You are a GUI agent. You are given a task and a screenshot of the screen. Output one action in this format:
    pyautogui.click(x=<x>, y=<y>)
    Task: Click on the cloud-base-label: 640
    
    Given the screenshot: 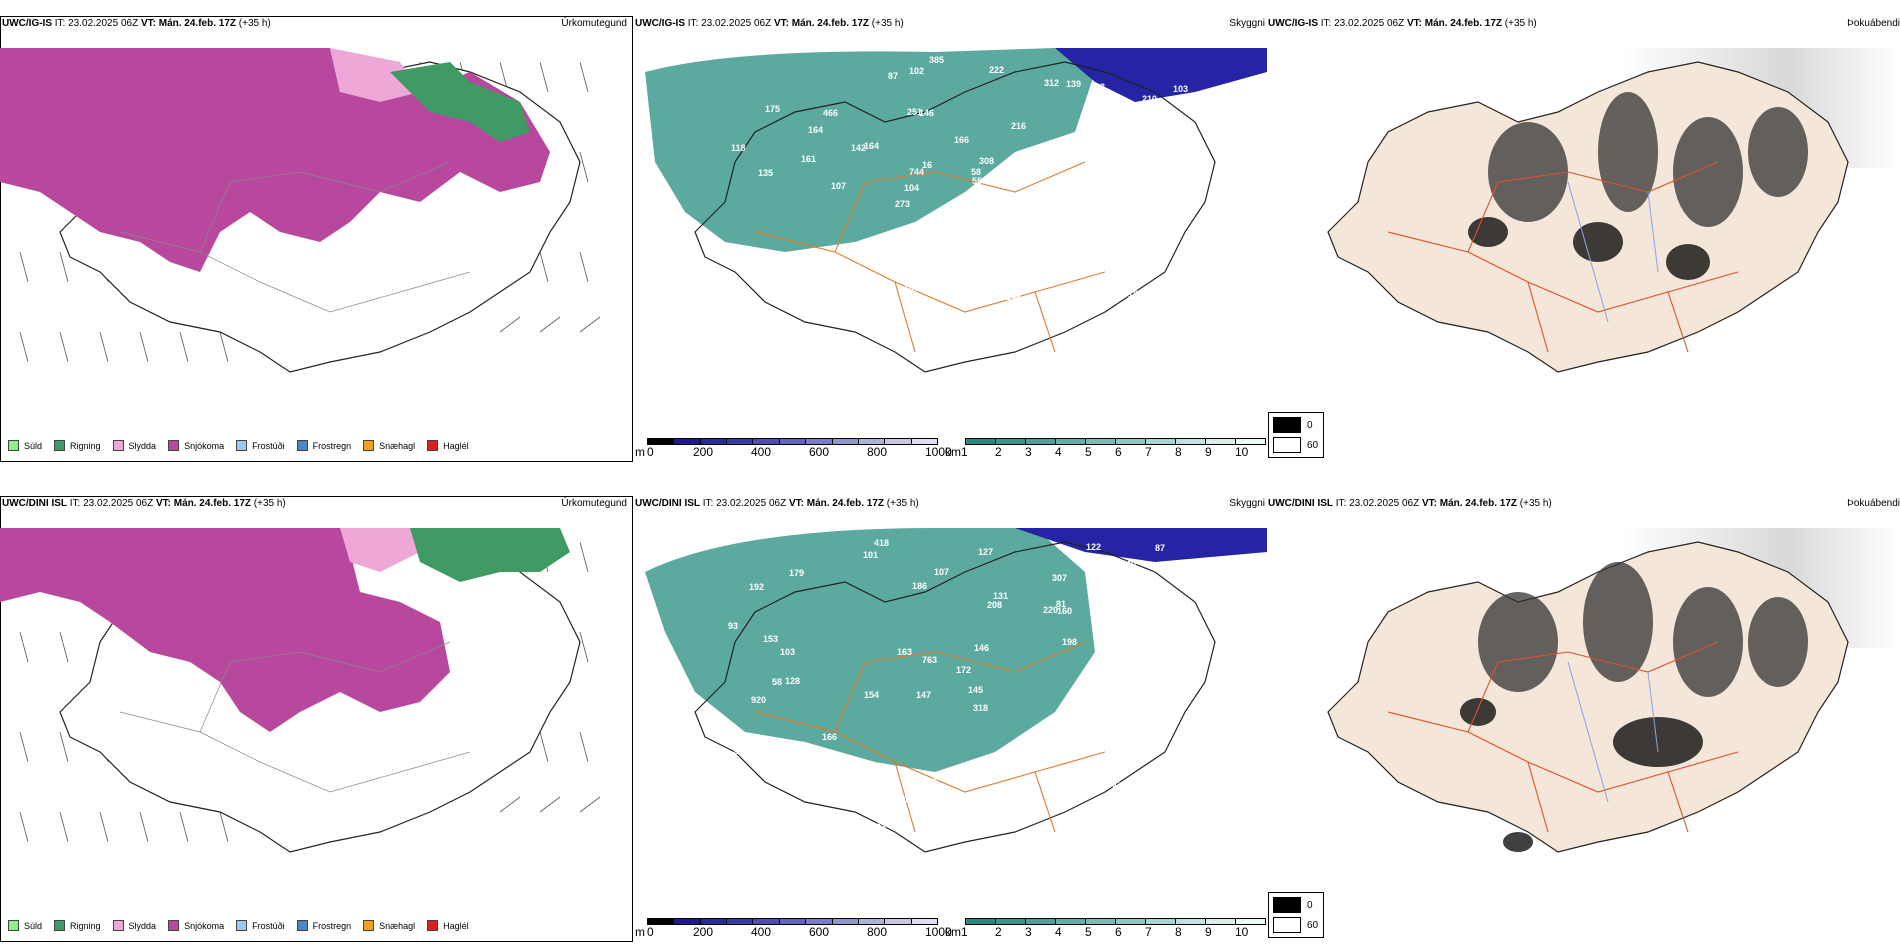 What is the action you would take?
    pyautogui.click(x=746, y=313)
    